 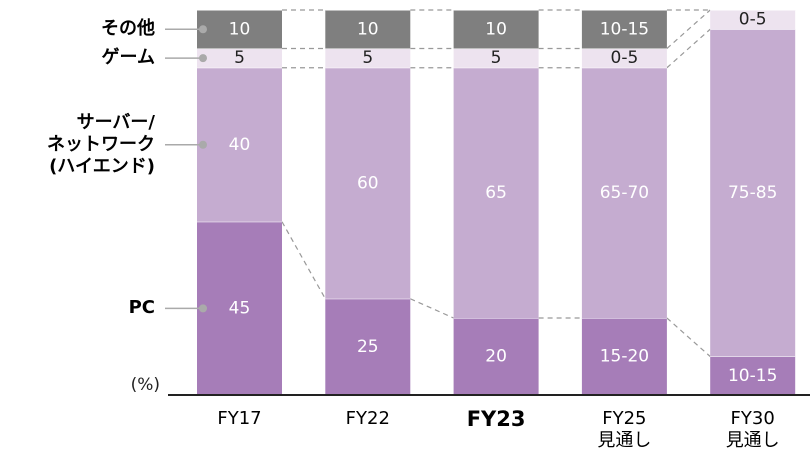 What do you see at coordinates (128, 29) in the screenshot?
I see `legend-label: その他` at bounding box center [128, 29].